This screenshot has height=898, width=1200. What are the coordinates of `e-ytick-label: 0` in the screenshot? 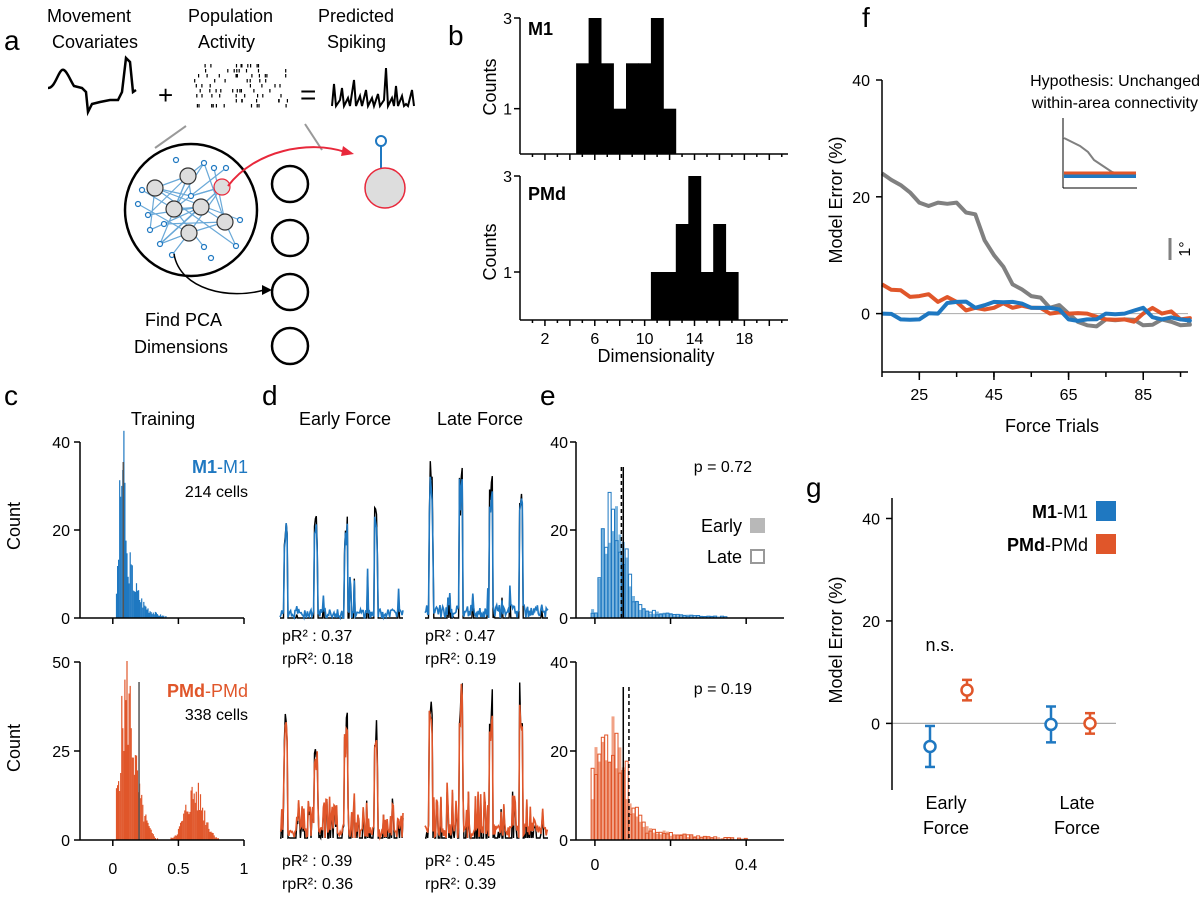 It's located at (563, 841).